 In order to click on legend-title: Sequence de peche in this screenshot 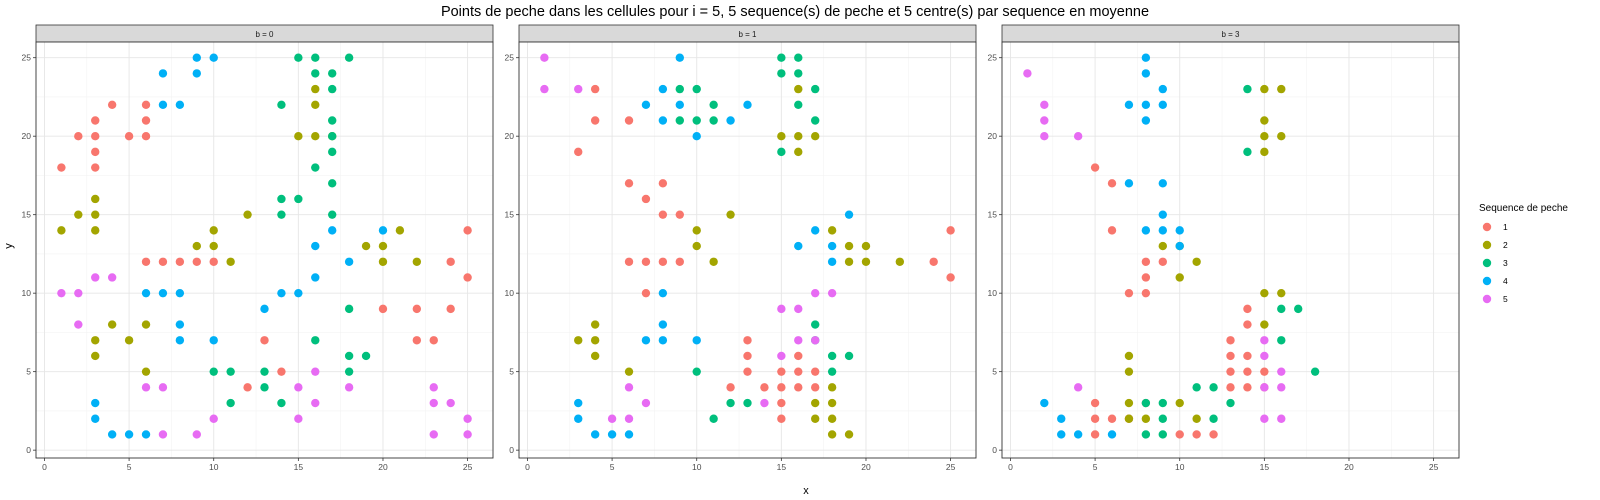, I will do `click(1523, 208)`.